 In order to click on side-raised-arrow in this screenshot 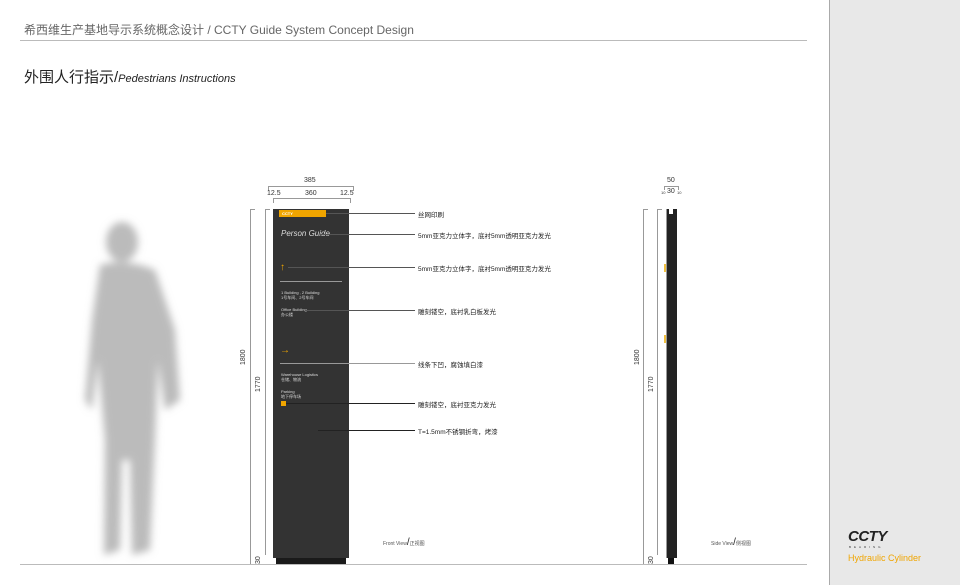, I will do `click(665, 339)`.